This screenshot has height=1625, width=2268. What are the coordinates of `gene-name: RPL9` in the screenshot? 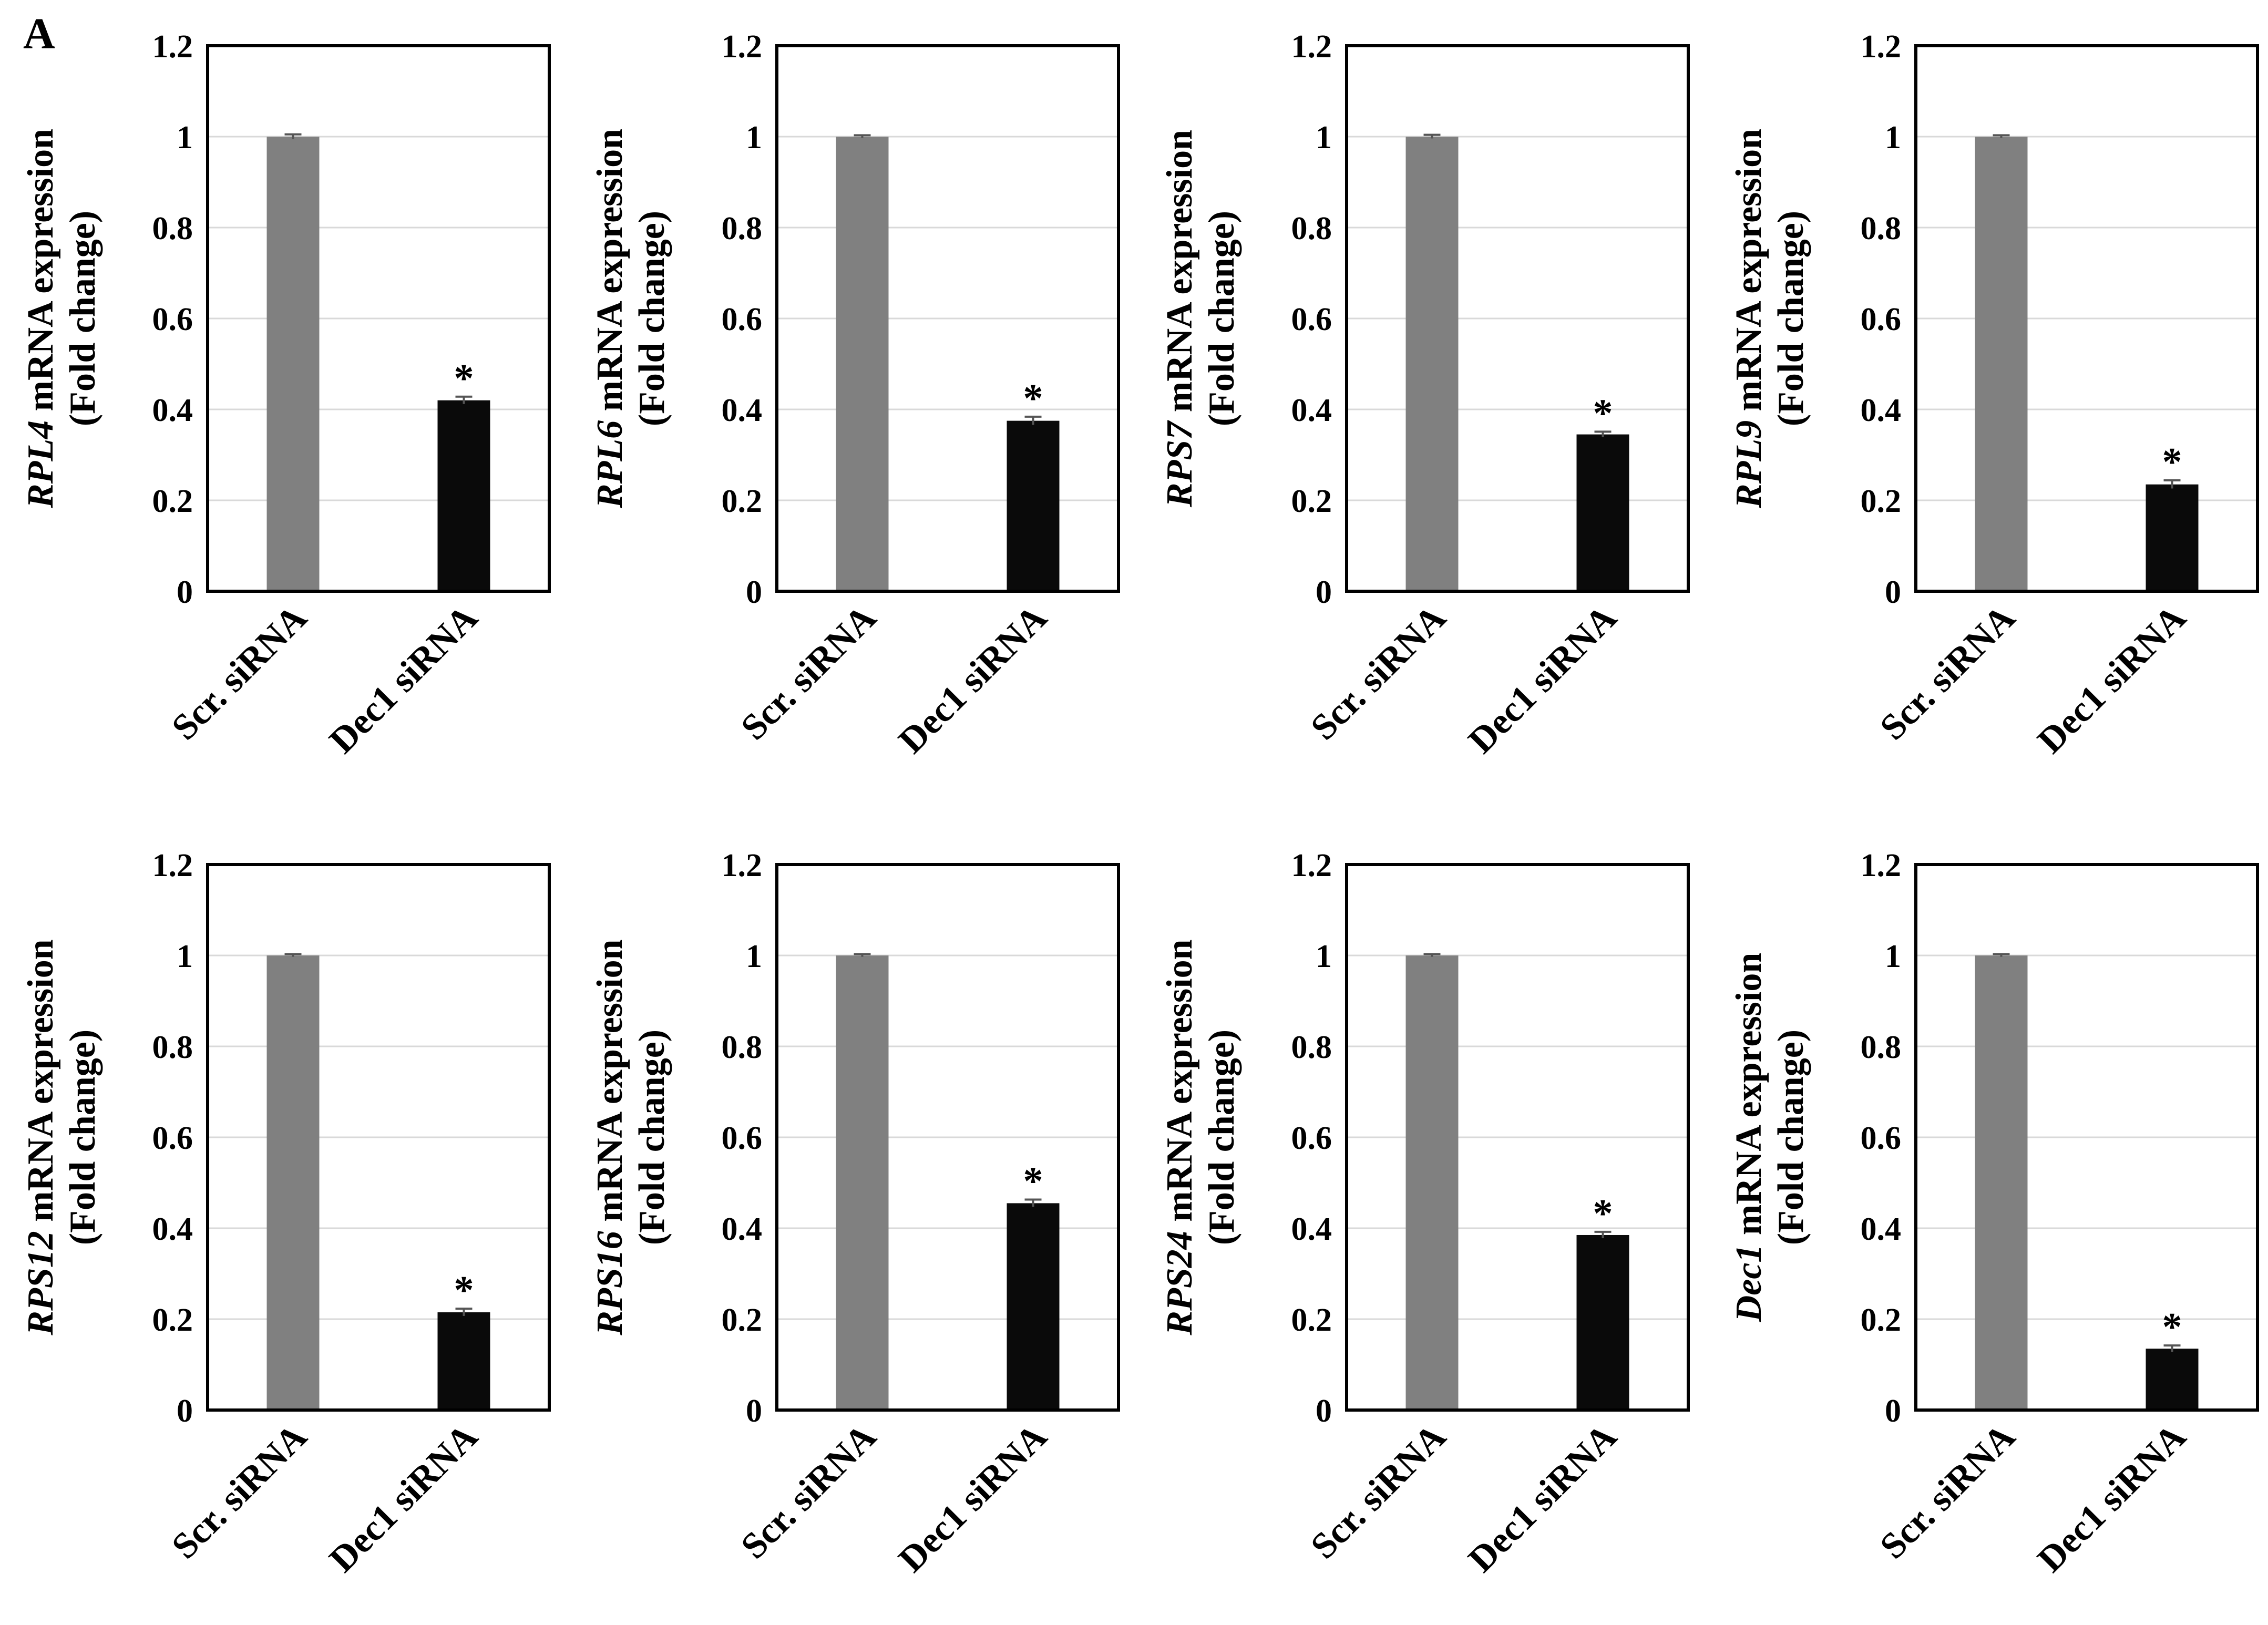 It's located at (1749, 465).